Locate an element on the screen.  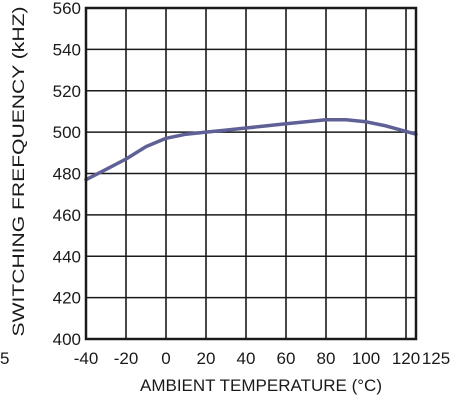
x-tick-labels: -40 -20 0 20 40 60 80 100 120 is located at coordinates (247, 358).